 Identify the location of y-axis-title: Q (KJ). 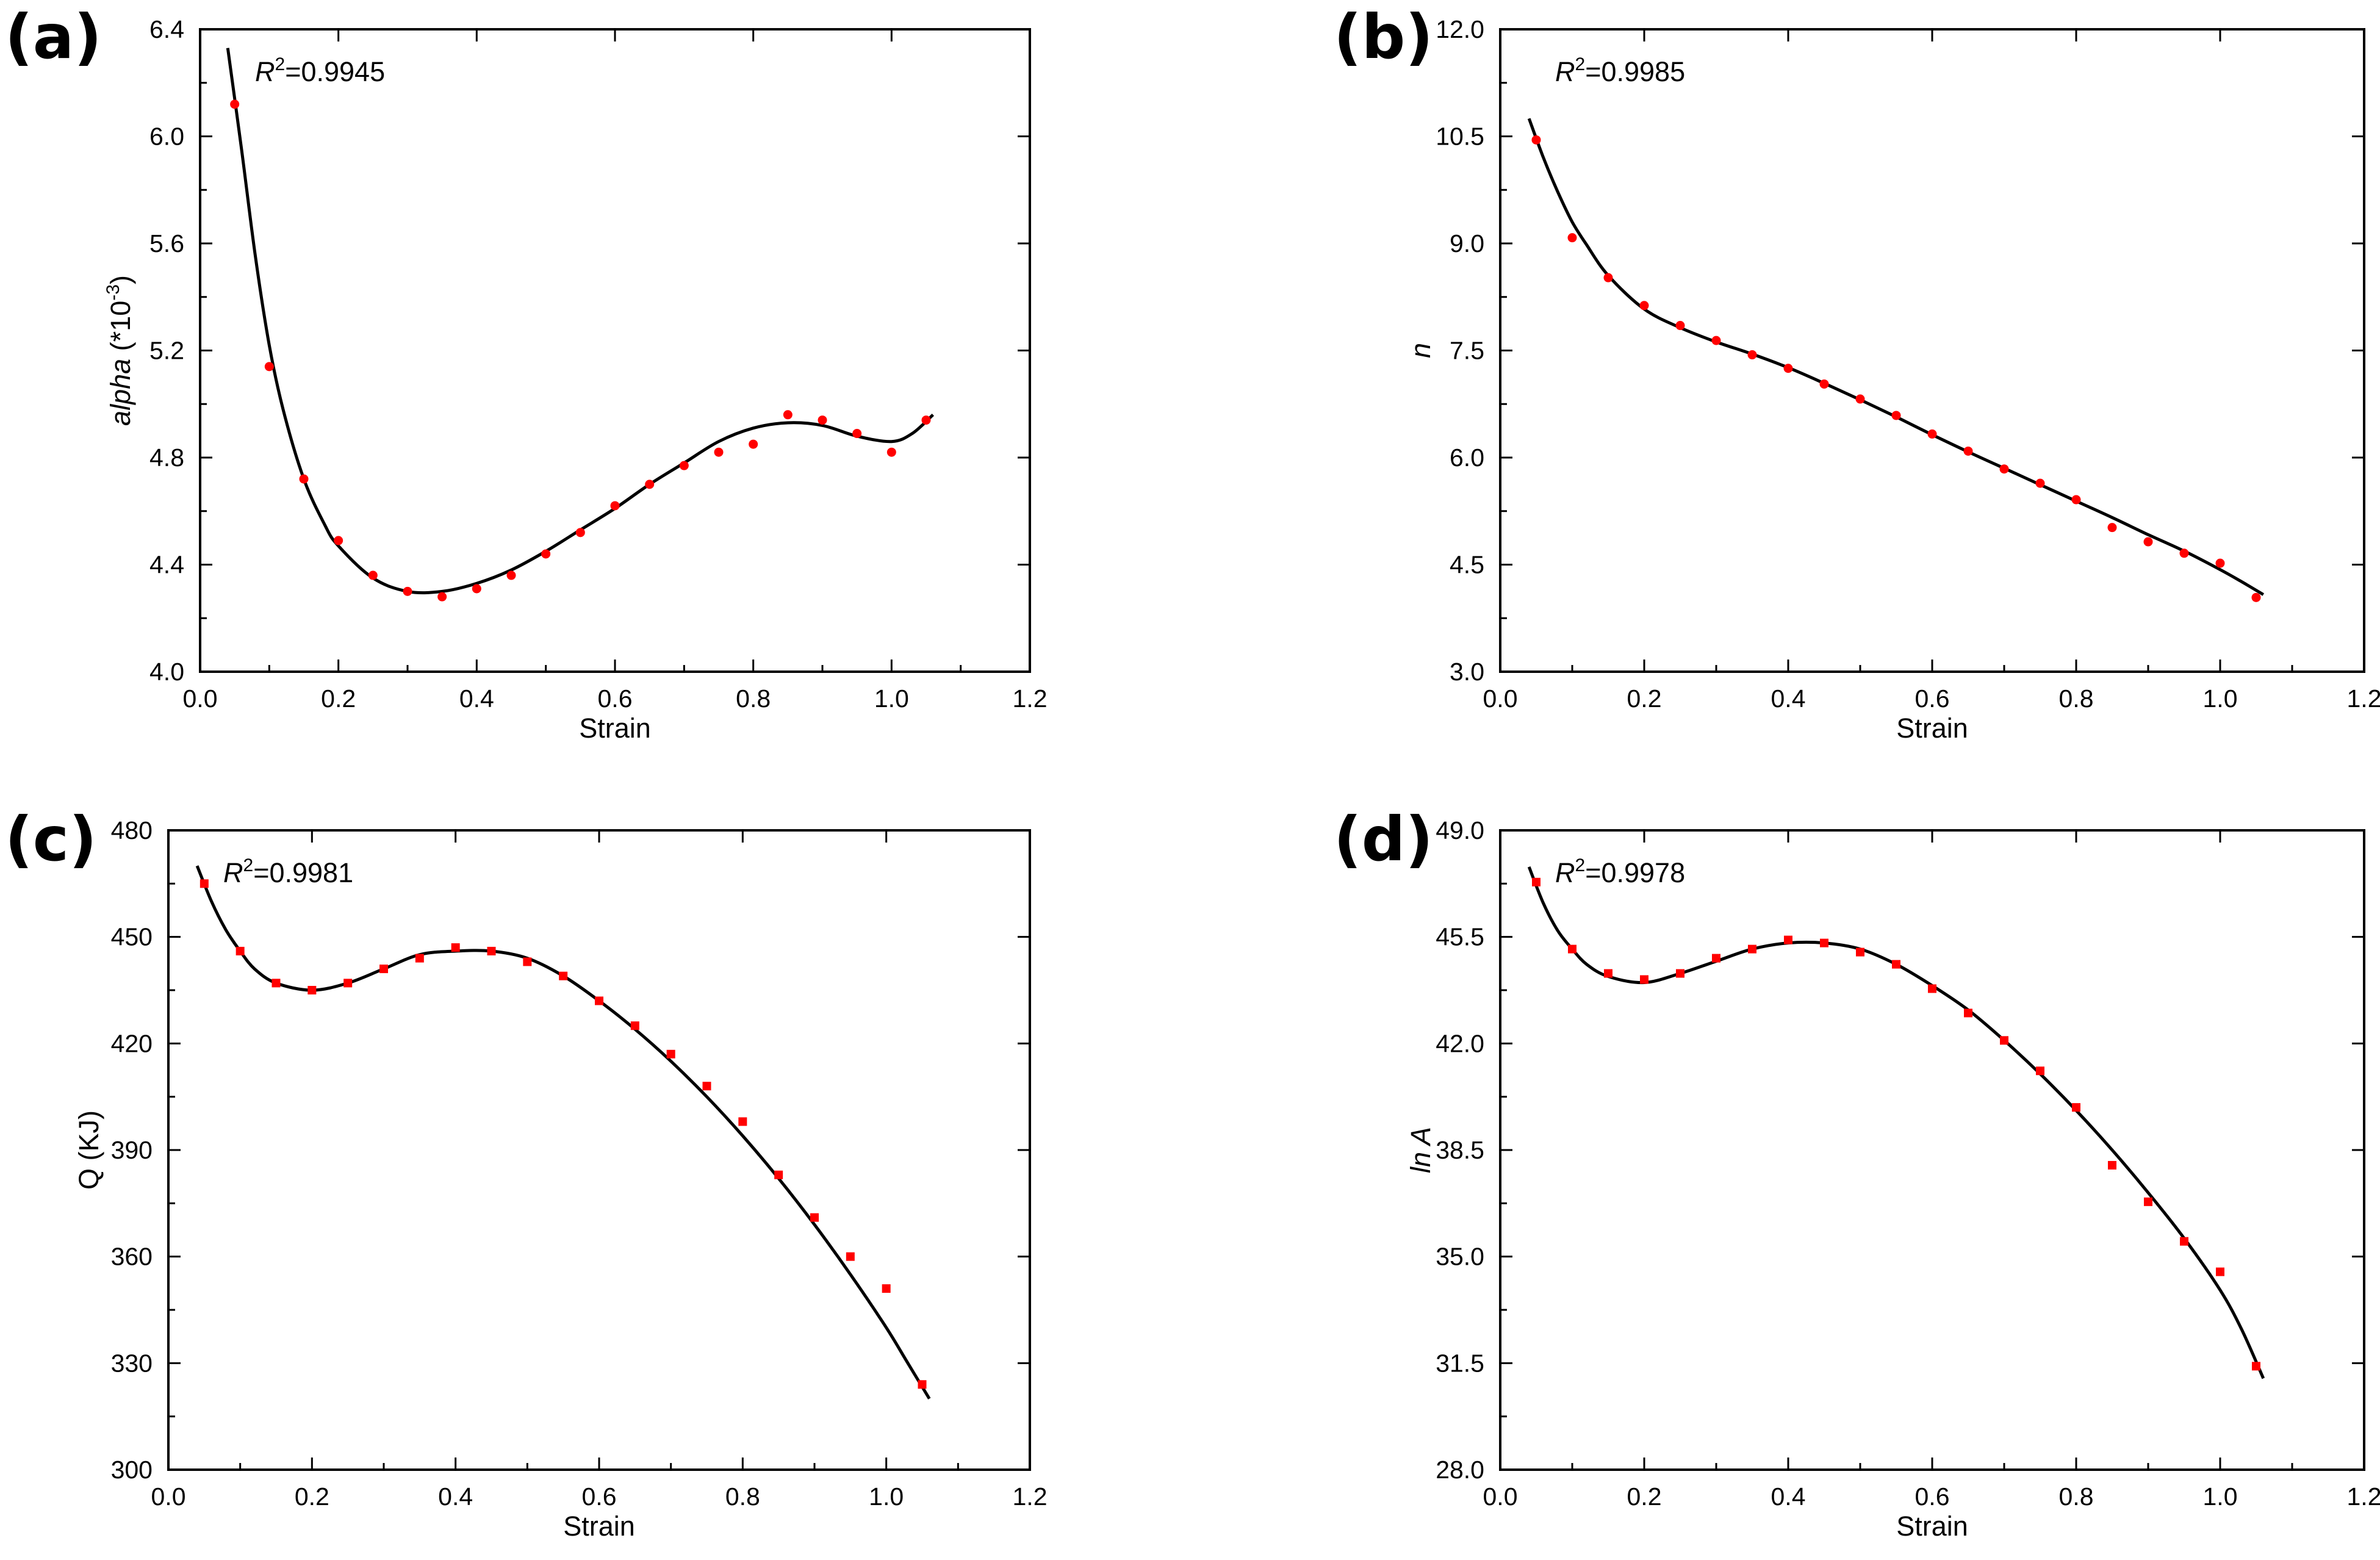
(88, 1150).